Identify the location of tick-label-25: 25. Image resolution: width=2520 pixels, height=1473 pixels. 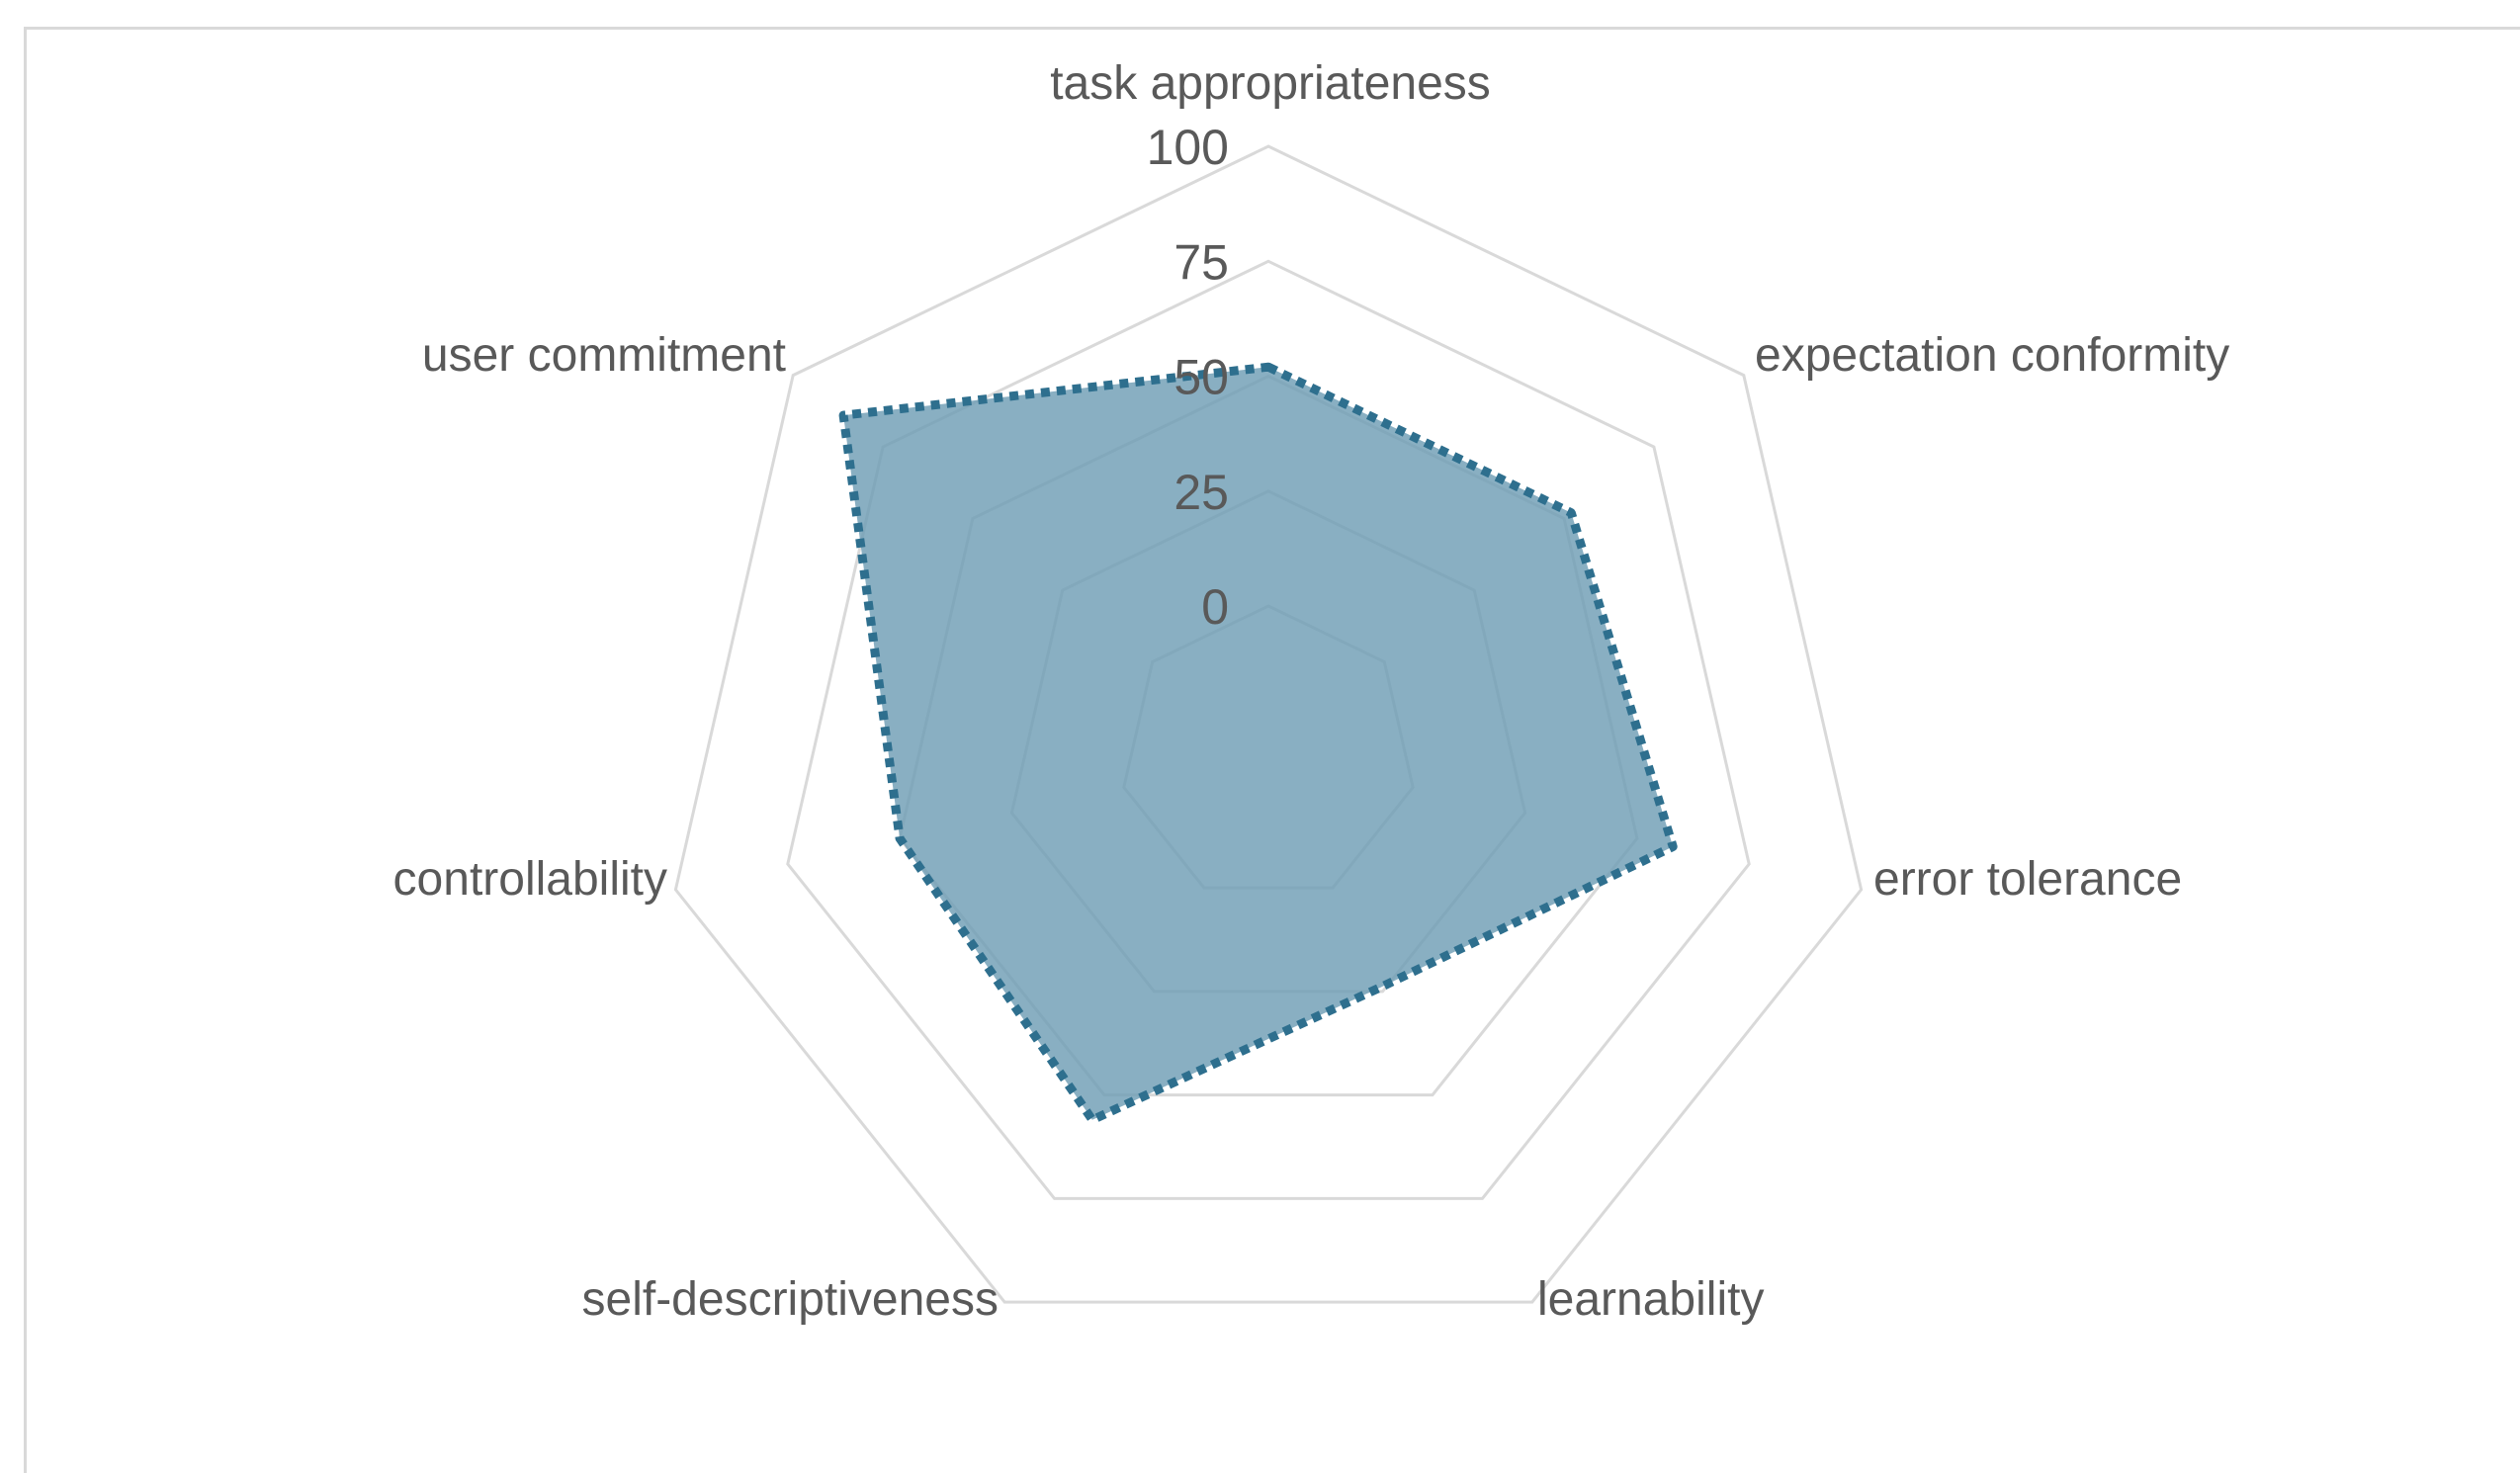
(1201, 492).